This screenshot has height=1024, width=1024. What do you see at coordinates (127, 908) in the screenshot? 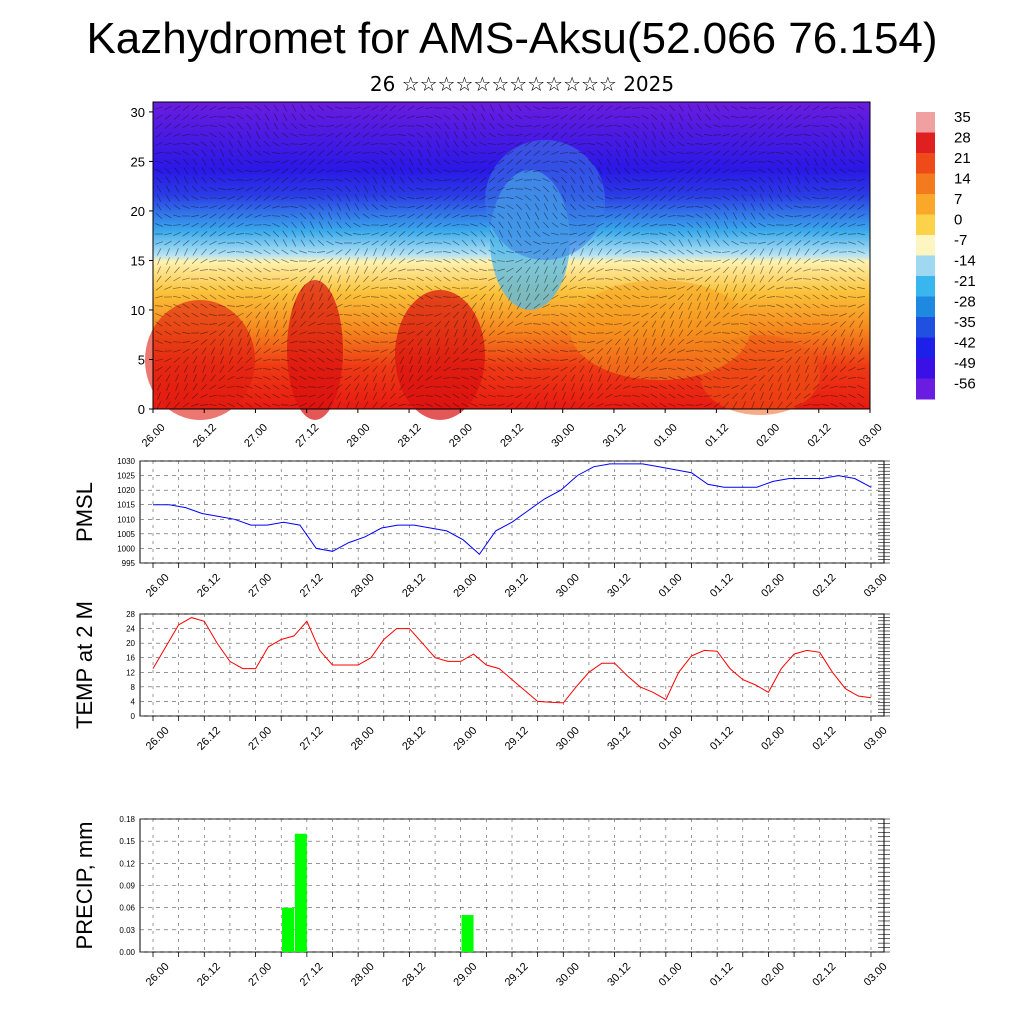
I see `y-tick-label: 0.06` at bounding box center [127, 908].